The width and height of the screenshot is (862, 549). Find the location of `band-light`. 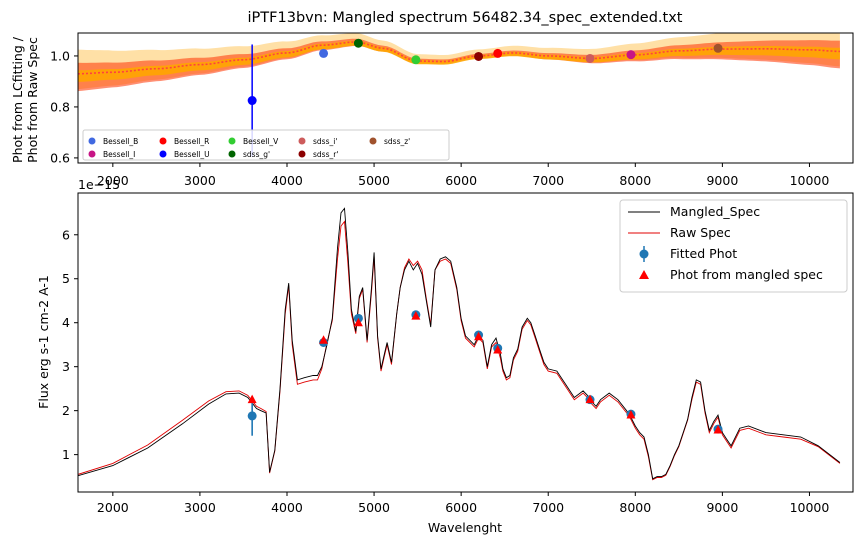

band-light is located at coordinates (459, 61).